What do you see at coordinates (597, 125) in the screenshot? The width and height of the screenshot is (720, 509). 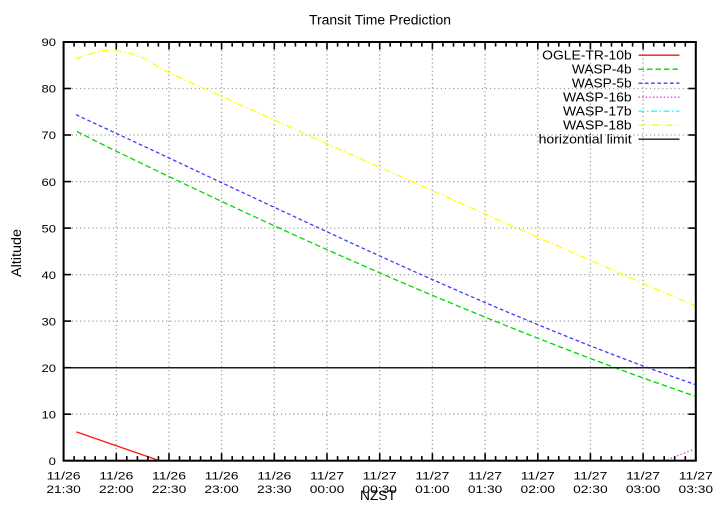 I see `svg-text: WASP-18b` at bounding box center [597, 125].